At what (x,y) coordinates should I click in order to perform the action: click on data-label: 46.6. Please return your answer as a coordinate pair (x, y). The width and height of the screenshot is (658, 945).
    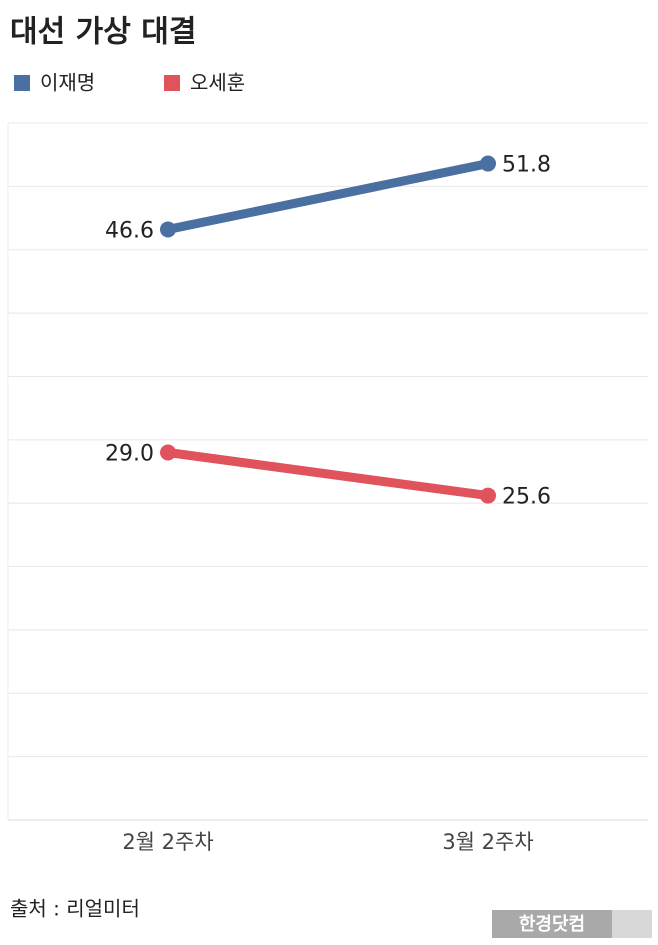
    Looking at the image, I should click on (129, 230).